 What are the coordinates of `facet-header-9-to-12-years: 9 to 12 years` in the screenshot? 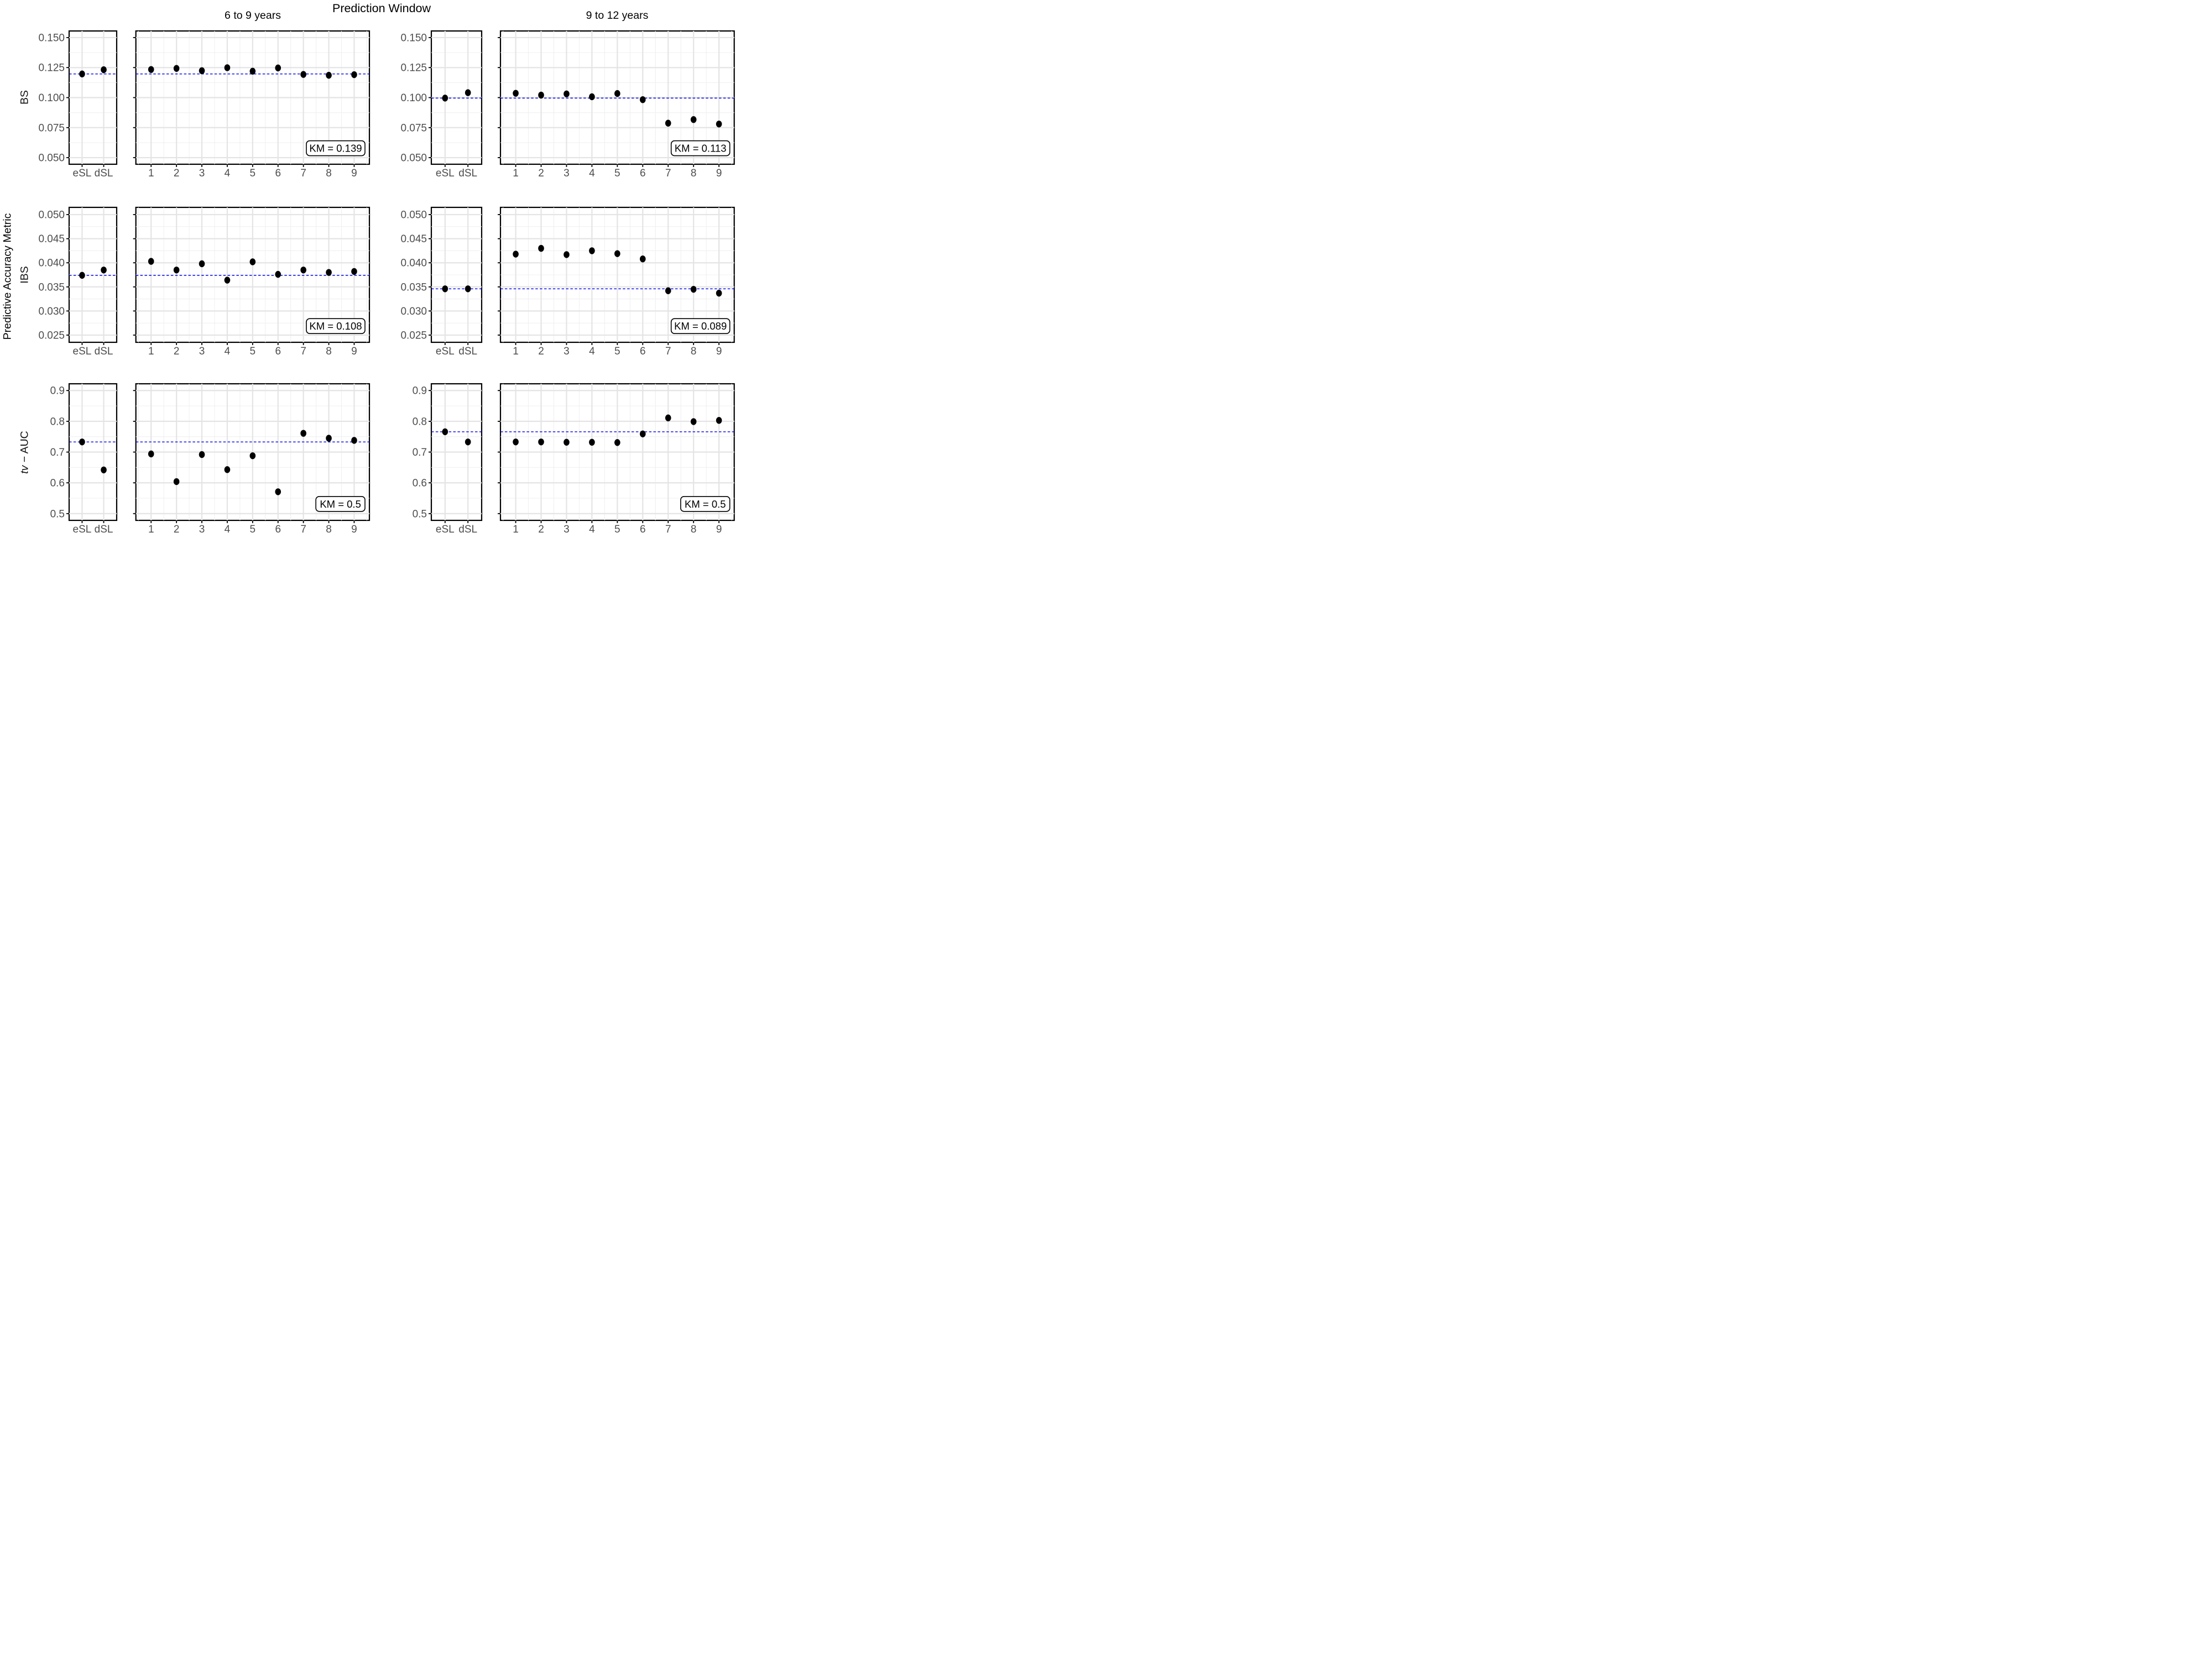 It's located at (617, 16).